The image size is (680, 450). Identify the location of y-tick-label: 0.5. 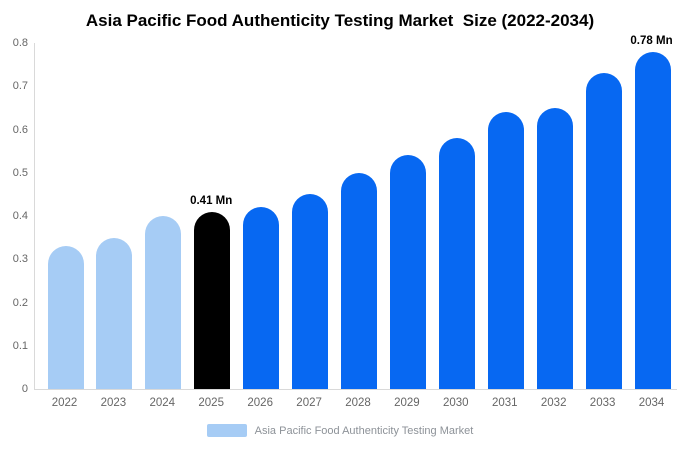
(20, 172).